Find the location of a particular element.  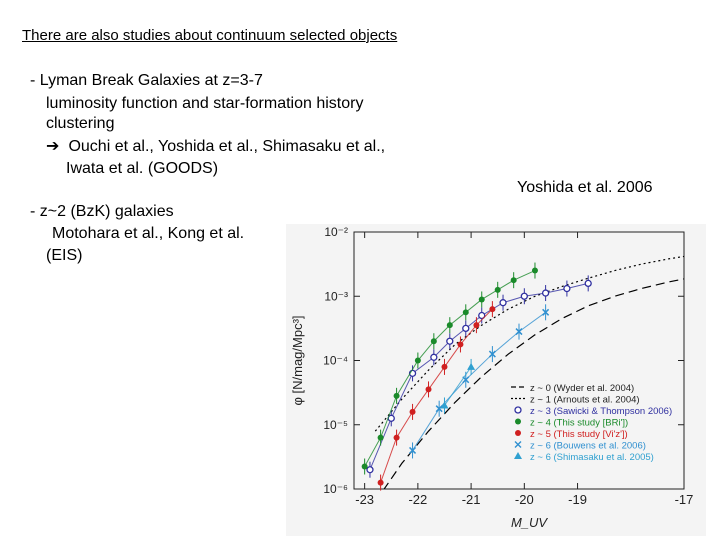

y-axis-label: φ [N/mag/Mpc³] is located at coordinates (297, 360).